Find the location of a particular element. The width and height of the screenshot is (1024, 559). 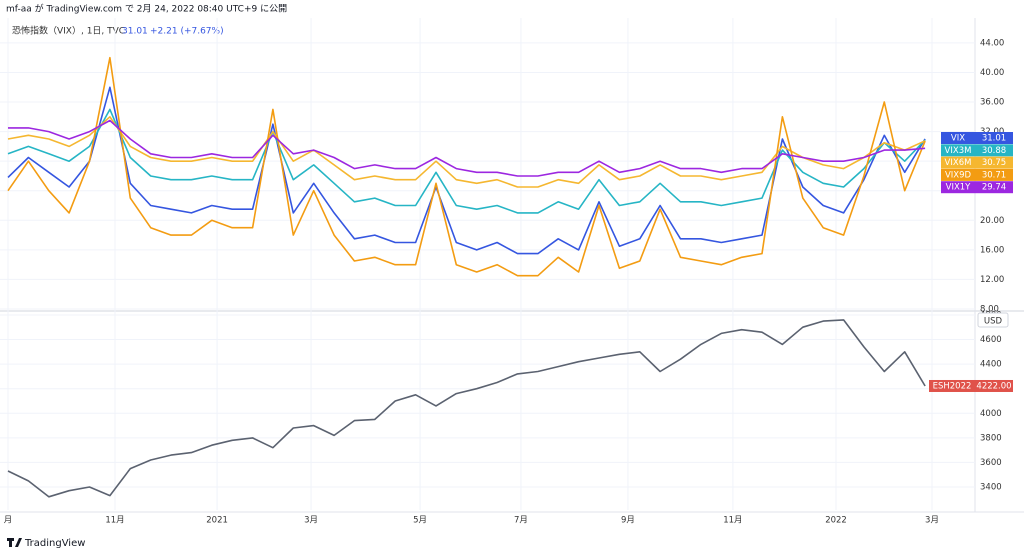

y-tick-label: 3800 is located at coordinates (991, 438).